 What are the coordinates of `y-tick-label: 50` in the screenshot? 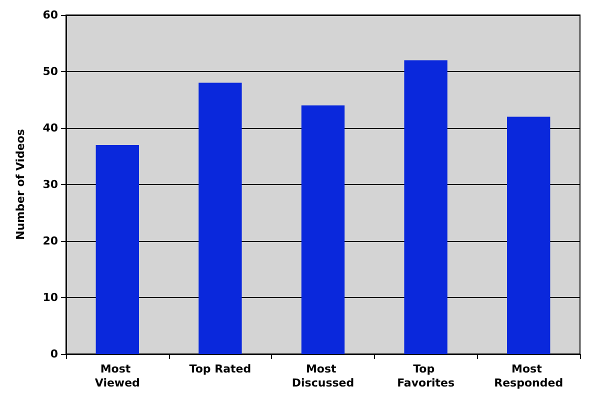 It's located at (50, 71).